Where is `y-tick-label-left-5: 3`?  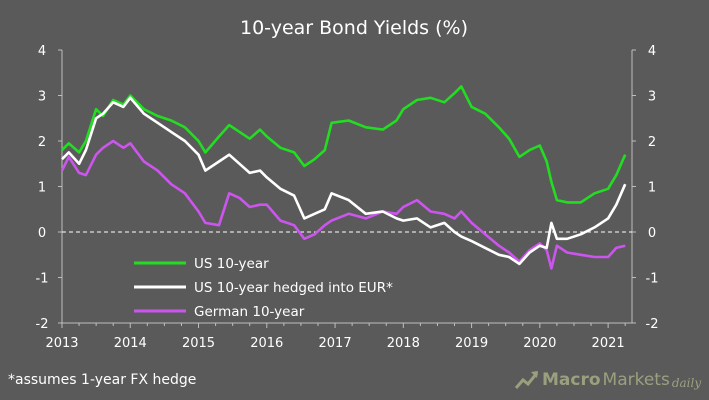 y-tick-label-left-5: 3 is located at coordinates (42, 97).